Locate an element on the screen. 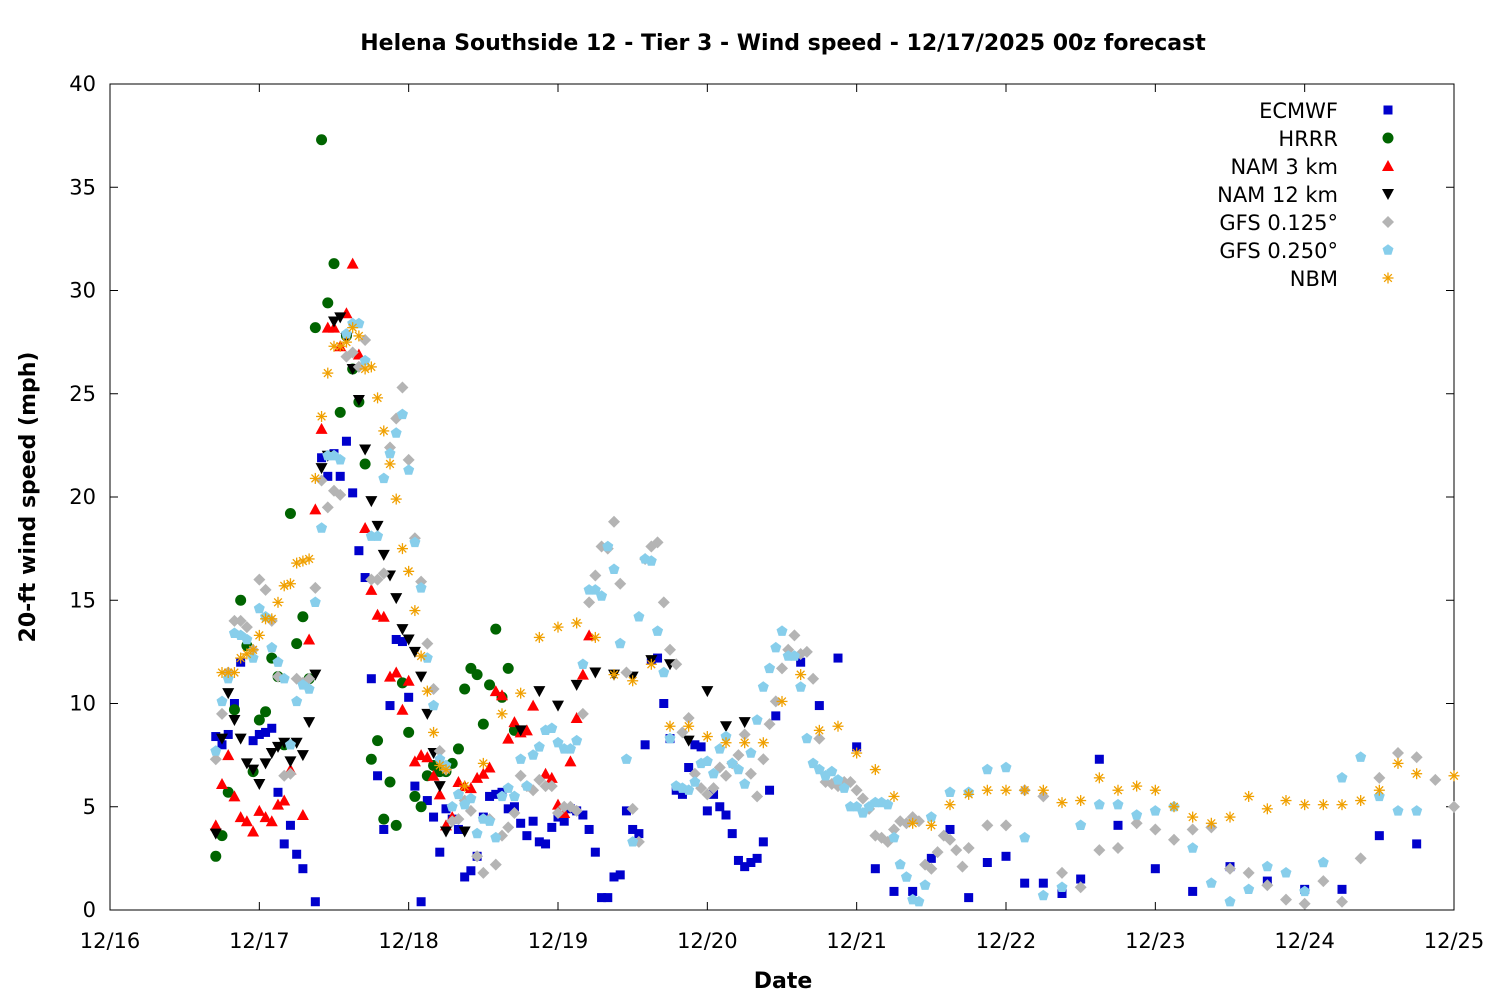 The width and height of the screenshot is (1500, 1000). y-axis-label: 20-ft wind speed (mph) is located at coordinates (28, 497).